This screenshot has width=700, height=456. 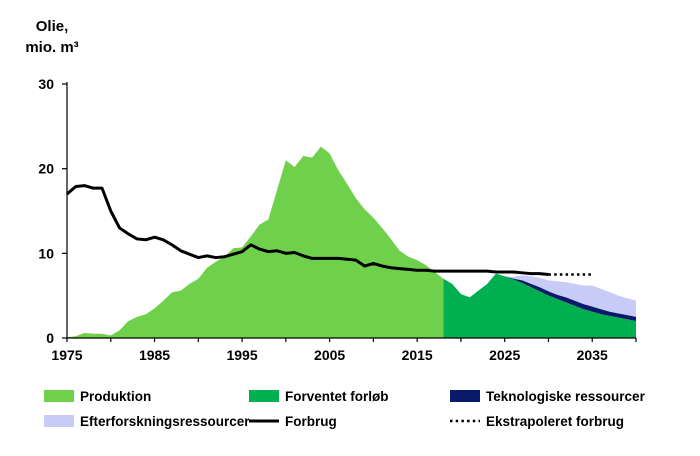 What do you see at coordinates (311, 421) in the screenshot?
I see `legend-label-forbrug: Forbrug` at bounding box center [311, 421].